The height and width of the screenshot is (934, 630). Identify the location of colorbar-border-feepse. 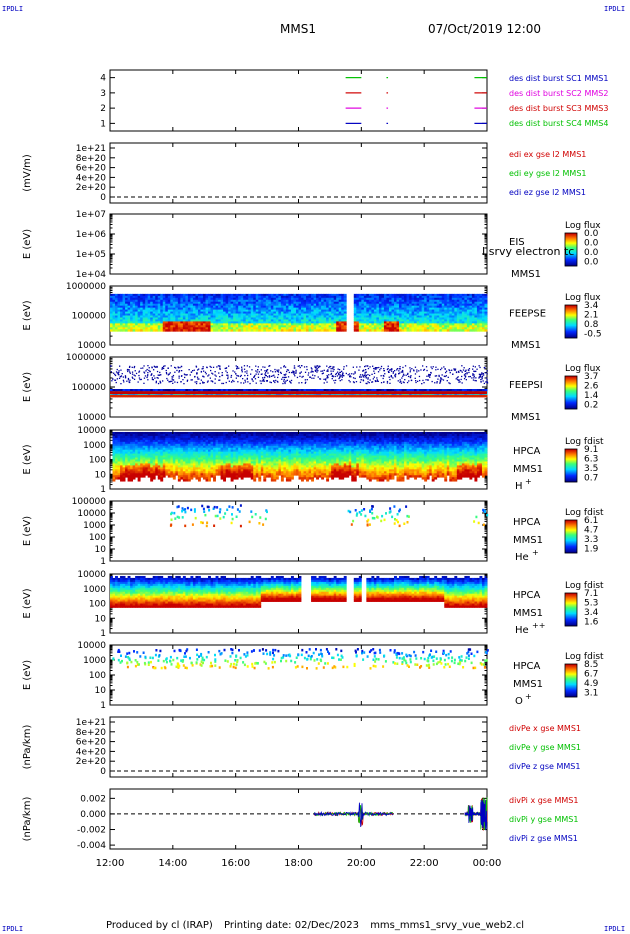
(571, 321).